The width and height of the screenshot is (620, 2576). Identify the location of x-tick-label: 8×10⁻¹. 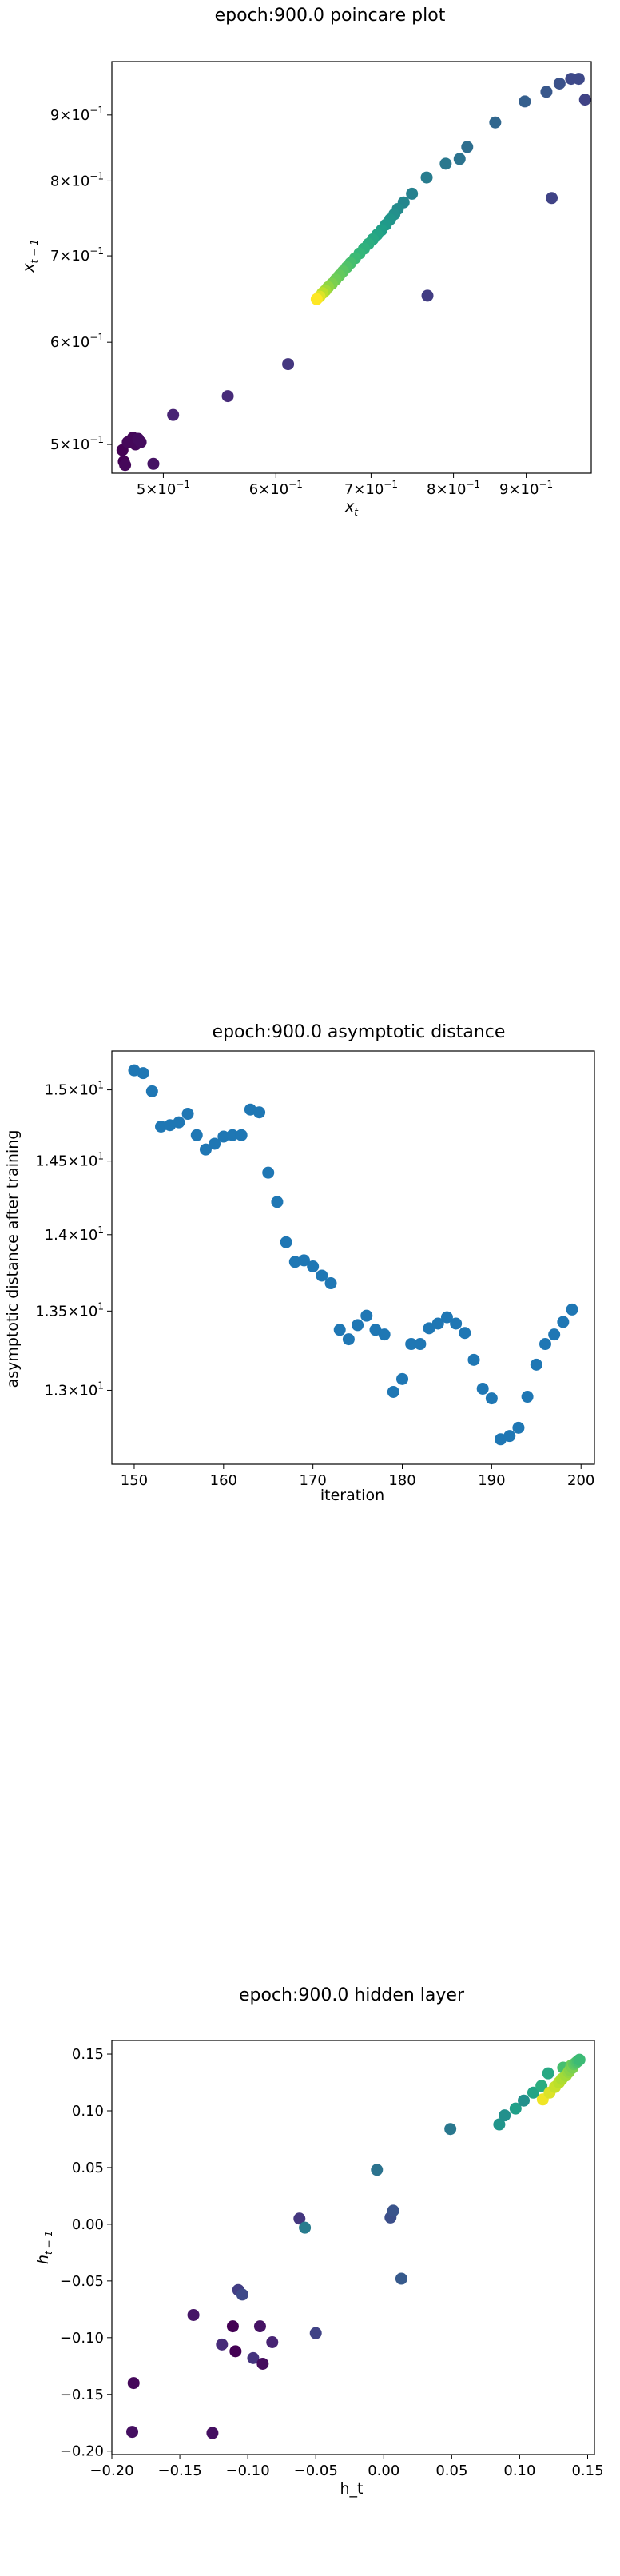
(454, 488).